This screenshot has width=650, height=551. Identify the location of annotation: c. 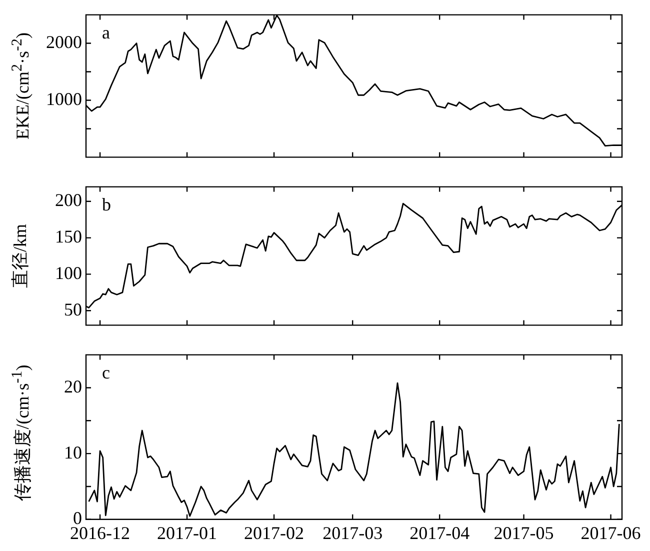
(106, 372).